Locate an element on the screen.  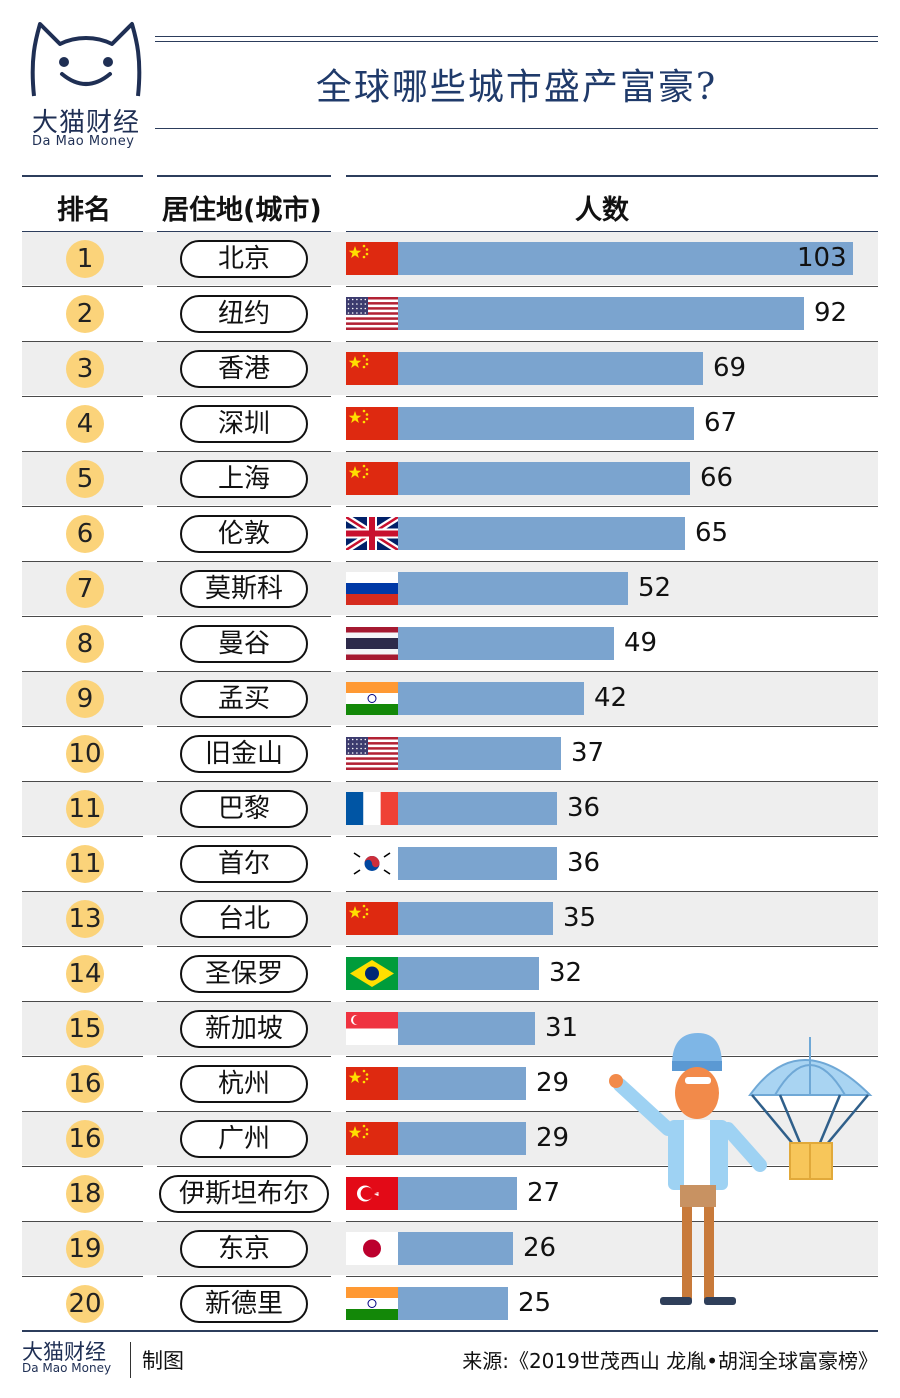
rank-badge: 20 is located at coordinates (85, 1304).